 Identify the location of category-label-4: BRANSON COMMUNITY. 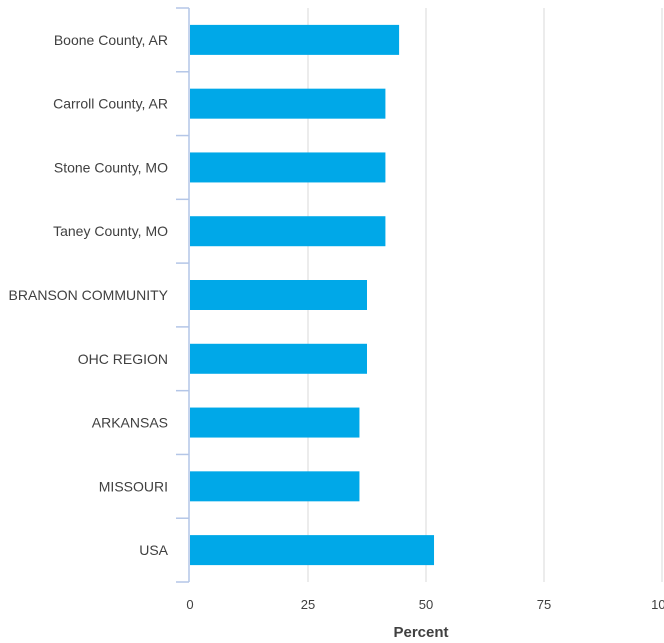
(89, 295).